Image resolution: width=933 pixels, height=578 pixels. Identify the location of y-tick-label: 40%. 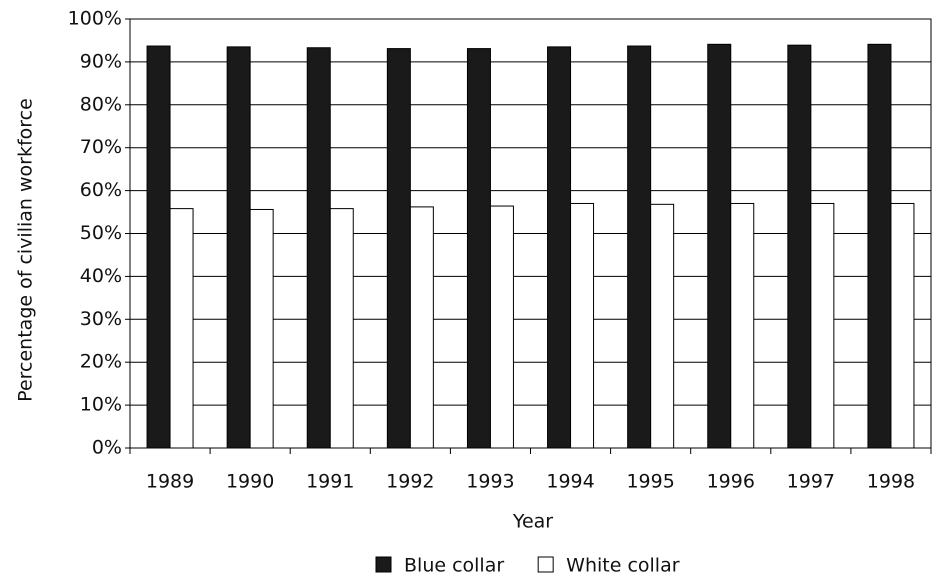
(101, 276).